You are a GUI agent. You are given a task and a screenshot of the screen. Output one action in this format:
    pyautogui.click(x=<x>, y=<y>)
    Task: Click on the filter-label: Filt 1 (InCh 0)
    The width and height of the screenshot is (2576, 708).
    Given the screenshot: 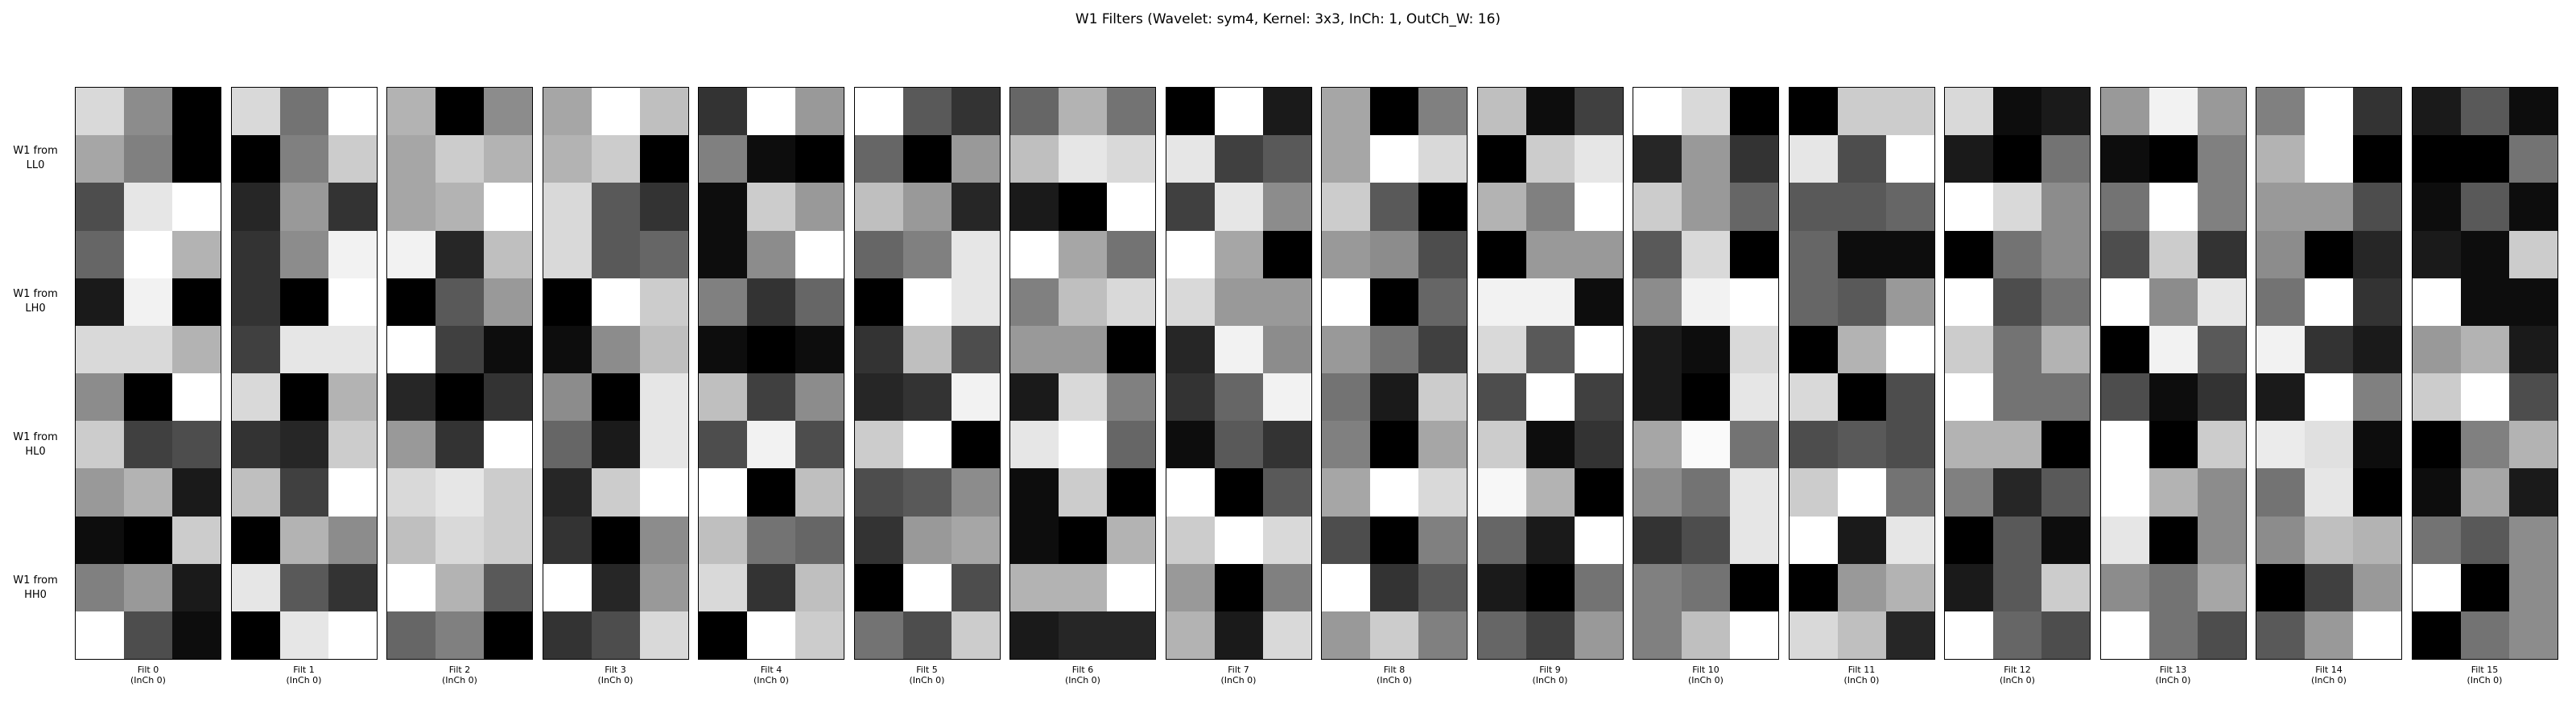 What is the action you would take?
    pyautogui.click(x=304, y=675)
    